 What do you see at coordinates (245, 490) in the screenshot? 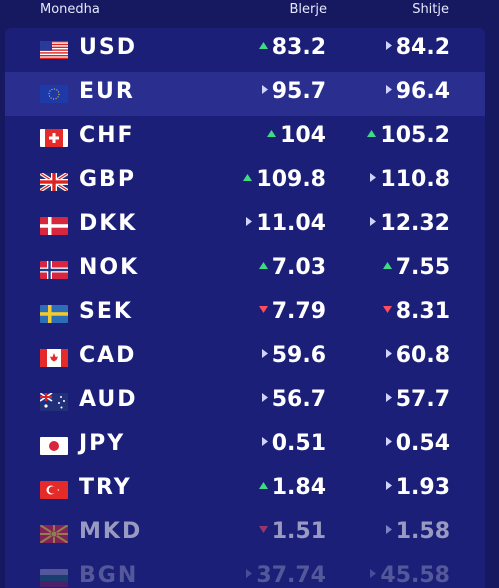
I see `table-row: TRY 1.84 1.93` at bounding box center [245, 490].